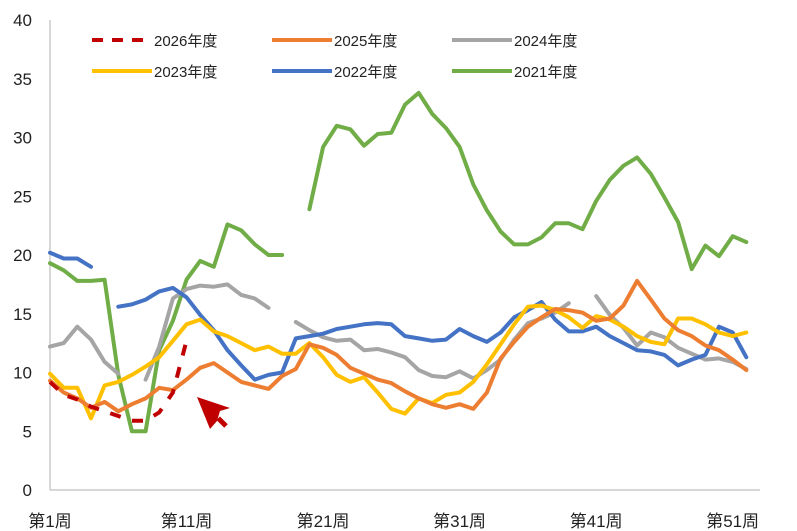 The image size is (797, 531). I want to click on y-tick-label: 30, so click(22, 138).